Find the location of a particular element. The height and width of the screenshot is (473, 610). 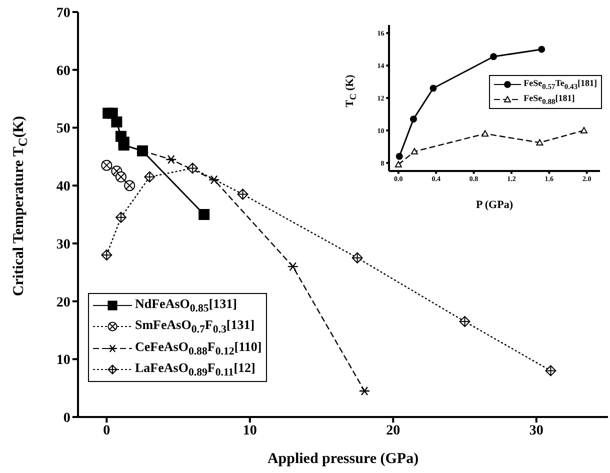

y-tick-label: 40 is located at coordinates (63, 187).